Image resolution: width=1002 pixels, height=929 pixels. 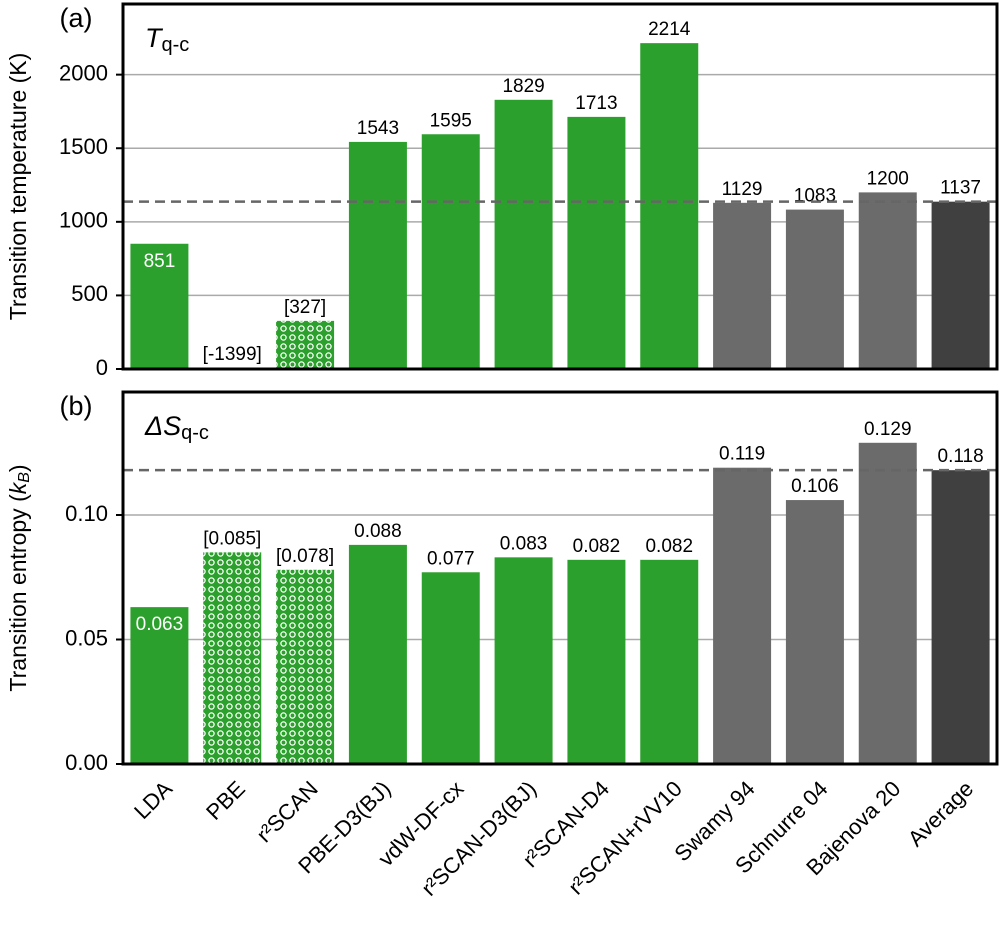 I want to click on value-label: 0.118, so click(x=961, y=456).